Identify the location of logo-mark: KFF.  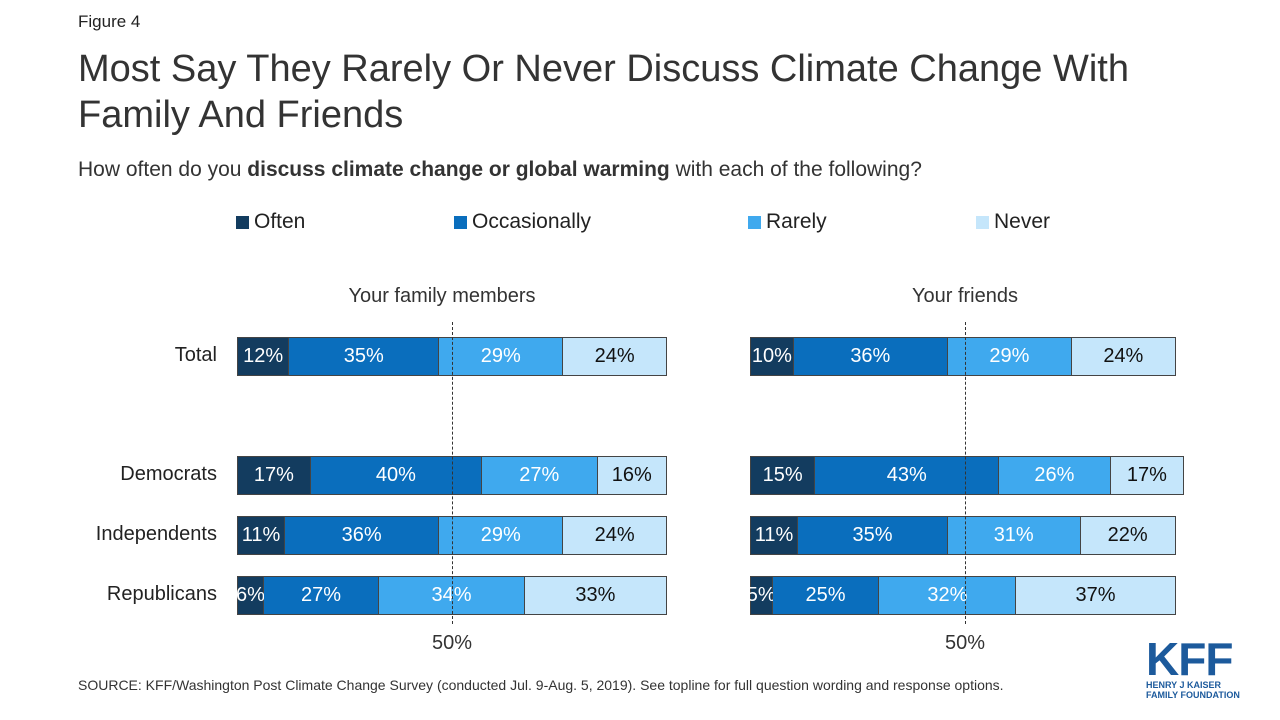
(1189, 659).